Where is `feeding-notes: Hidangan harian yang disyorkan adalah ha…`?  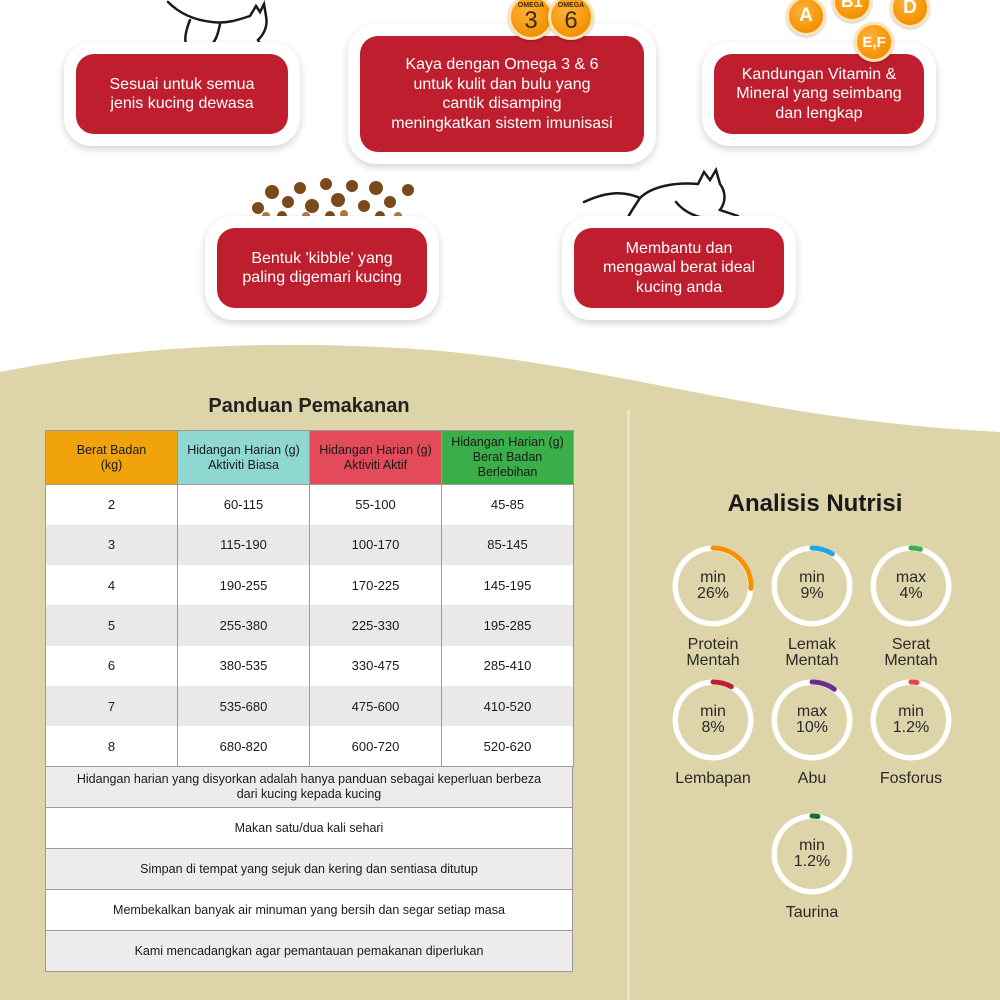 feeding-notes: Hidangan harian yang disyorkan adalah ha… is located at coordinates (309, 869).